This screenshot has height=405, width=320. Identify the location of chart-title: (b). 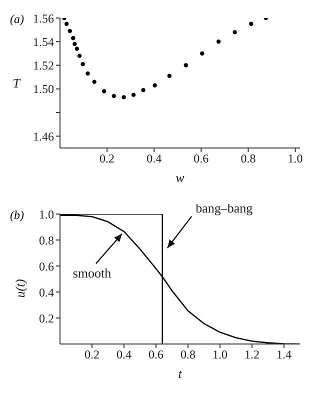
(17, 215).